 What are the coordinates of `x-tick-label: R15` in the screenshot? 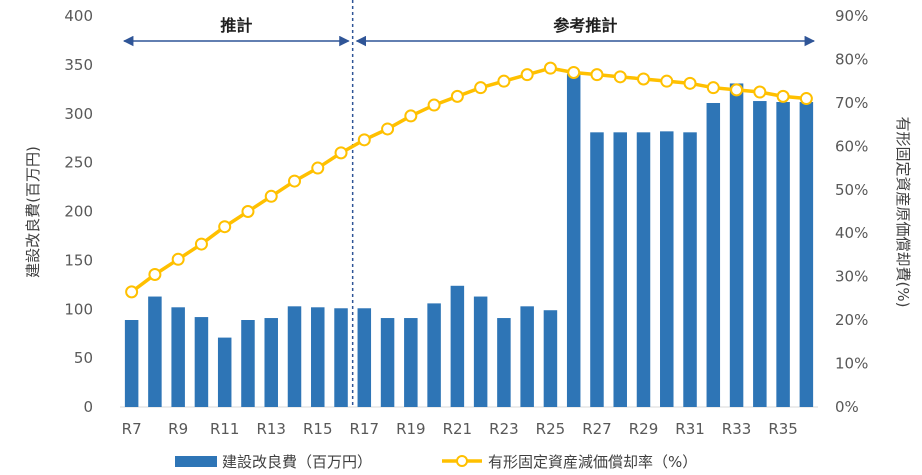 It's located at (318, 429).